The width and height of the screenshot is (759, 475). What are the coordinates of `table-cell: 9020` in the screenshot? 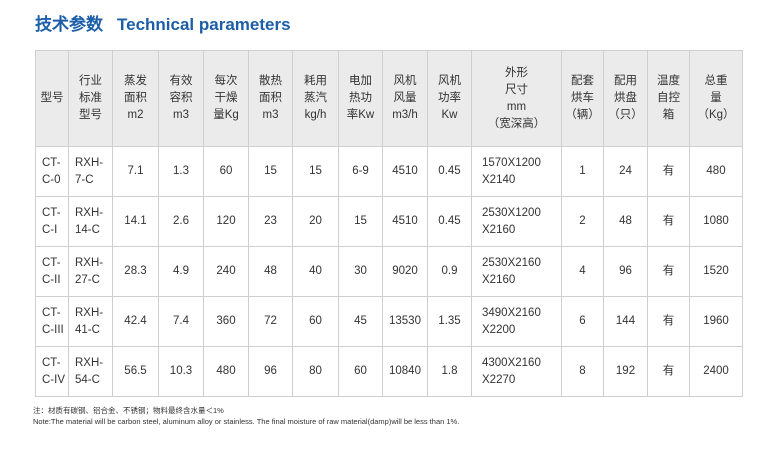 It's located at (405, 271).